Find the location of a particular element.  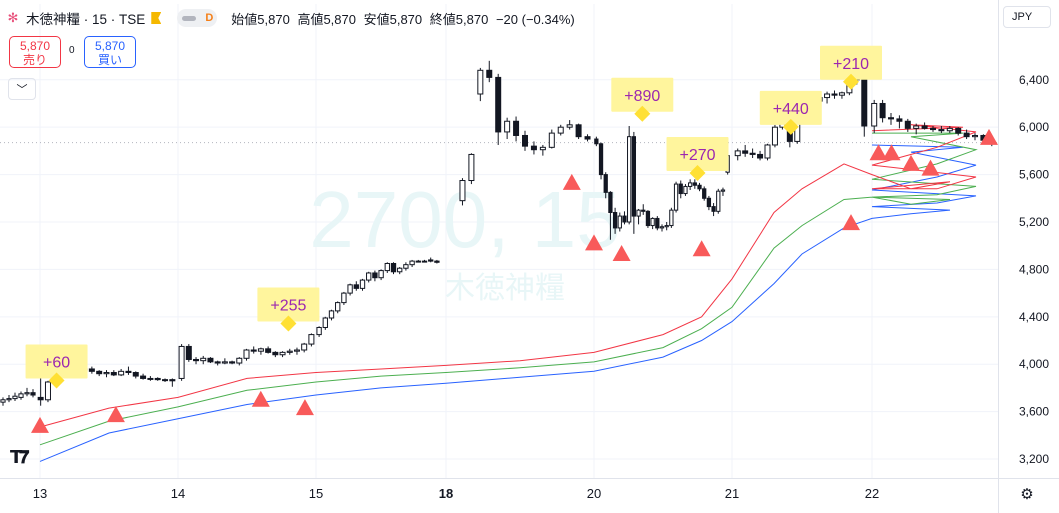

flag-icon is located at coordinates (156, 18).